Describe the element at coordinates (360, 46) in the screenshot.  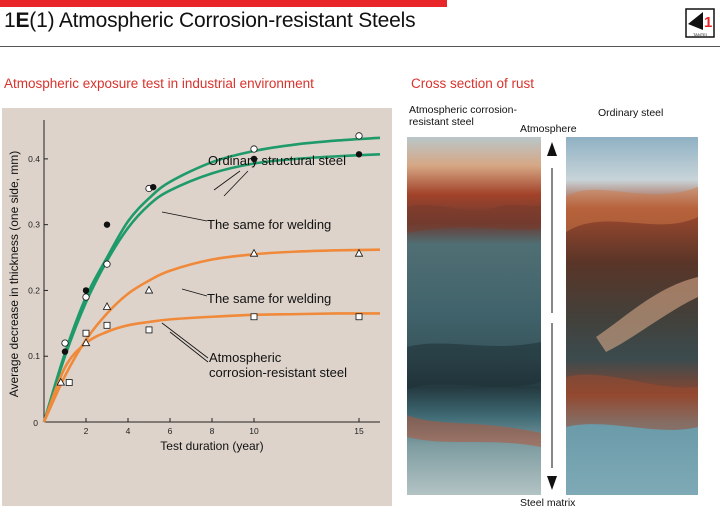
I see `header-divider` at that location.